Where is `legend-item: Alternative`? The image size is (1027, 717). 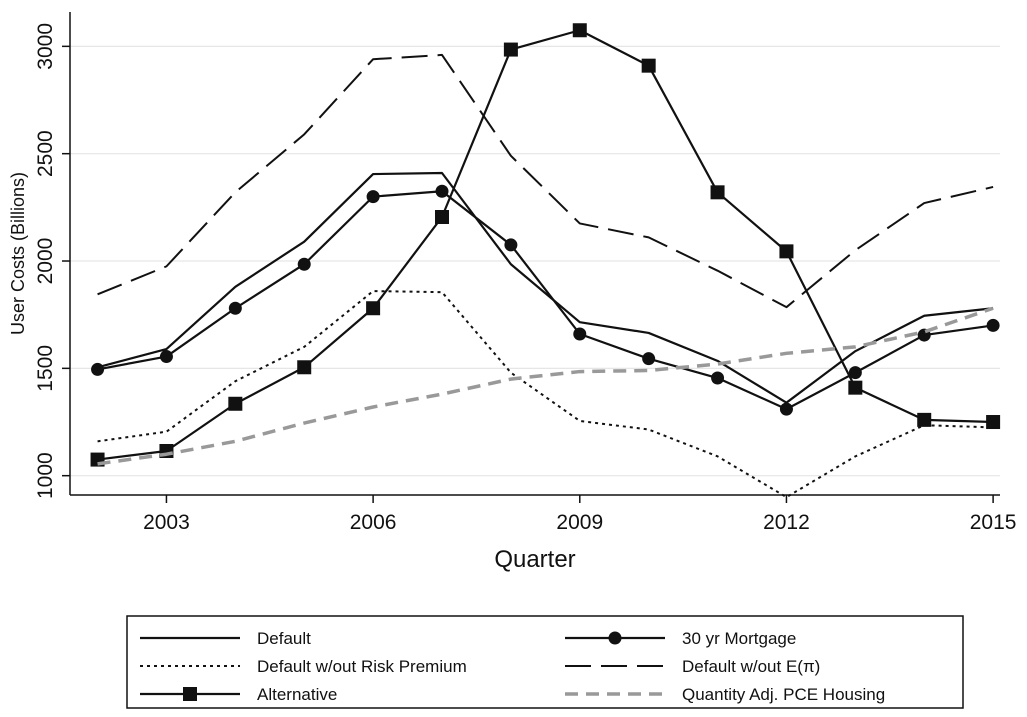 legend-item: Alternative is located at coordinates (238, 694).